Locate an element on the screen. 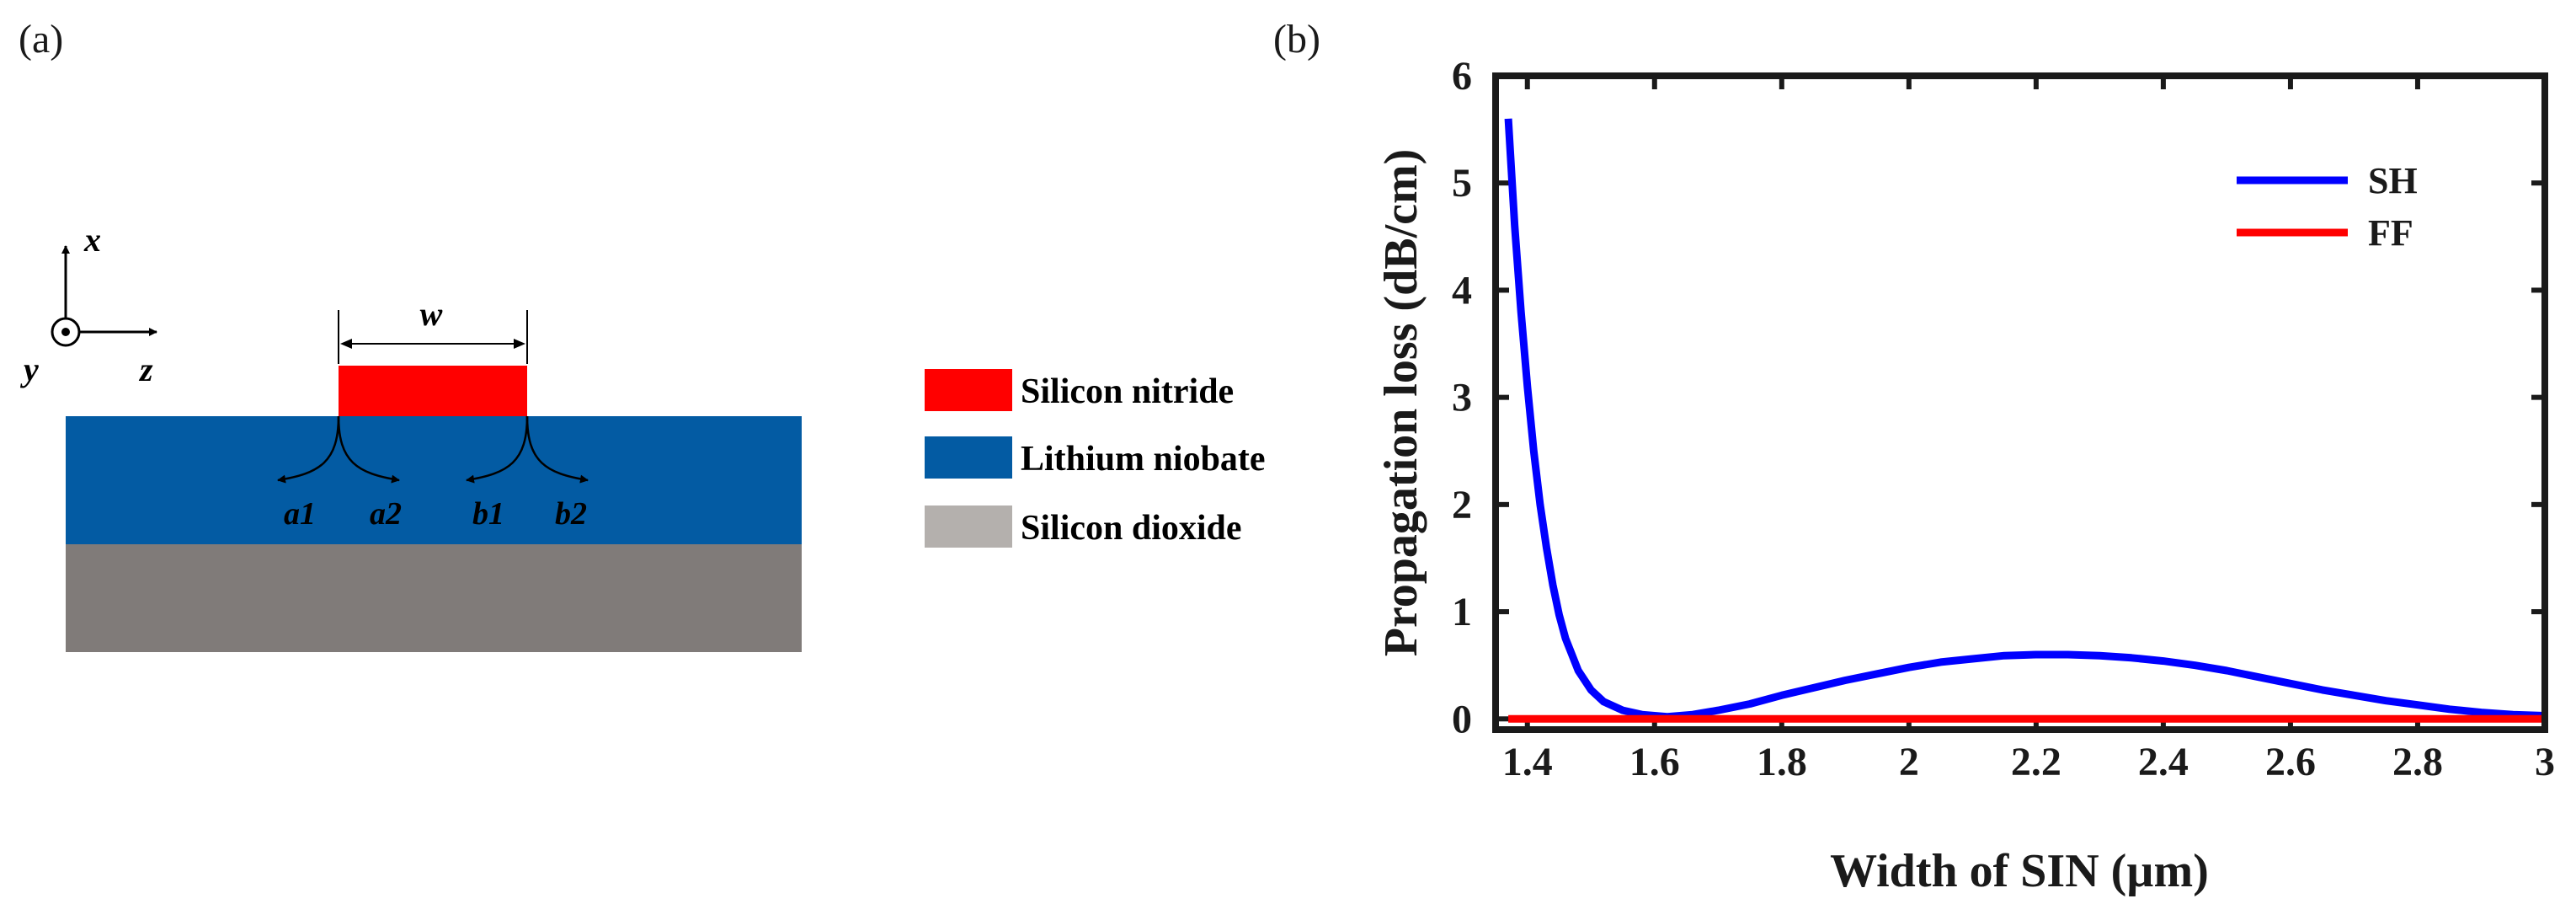 This screenshot has height=904, width=2576. corner-arrows is located at coordinates (433, 450).